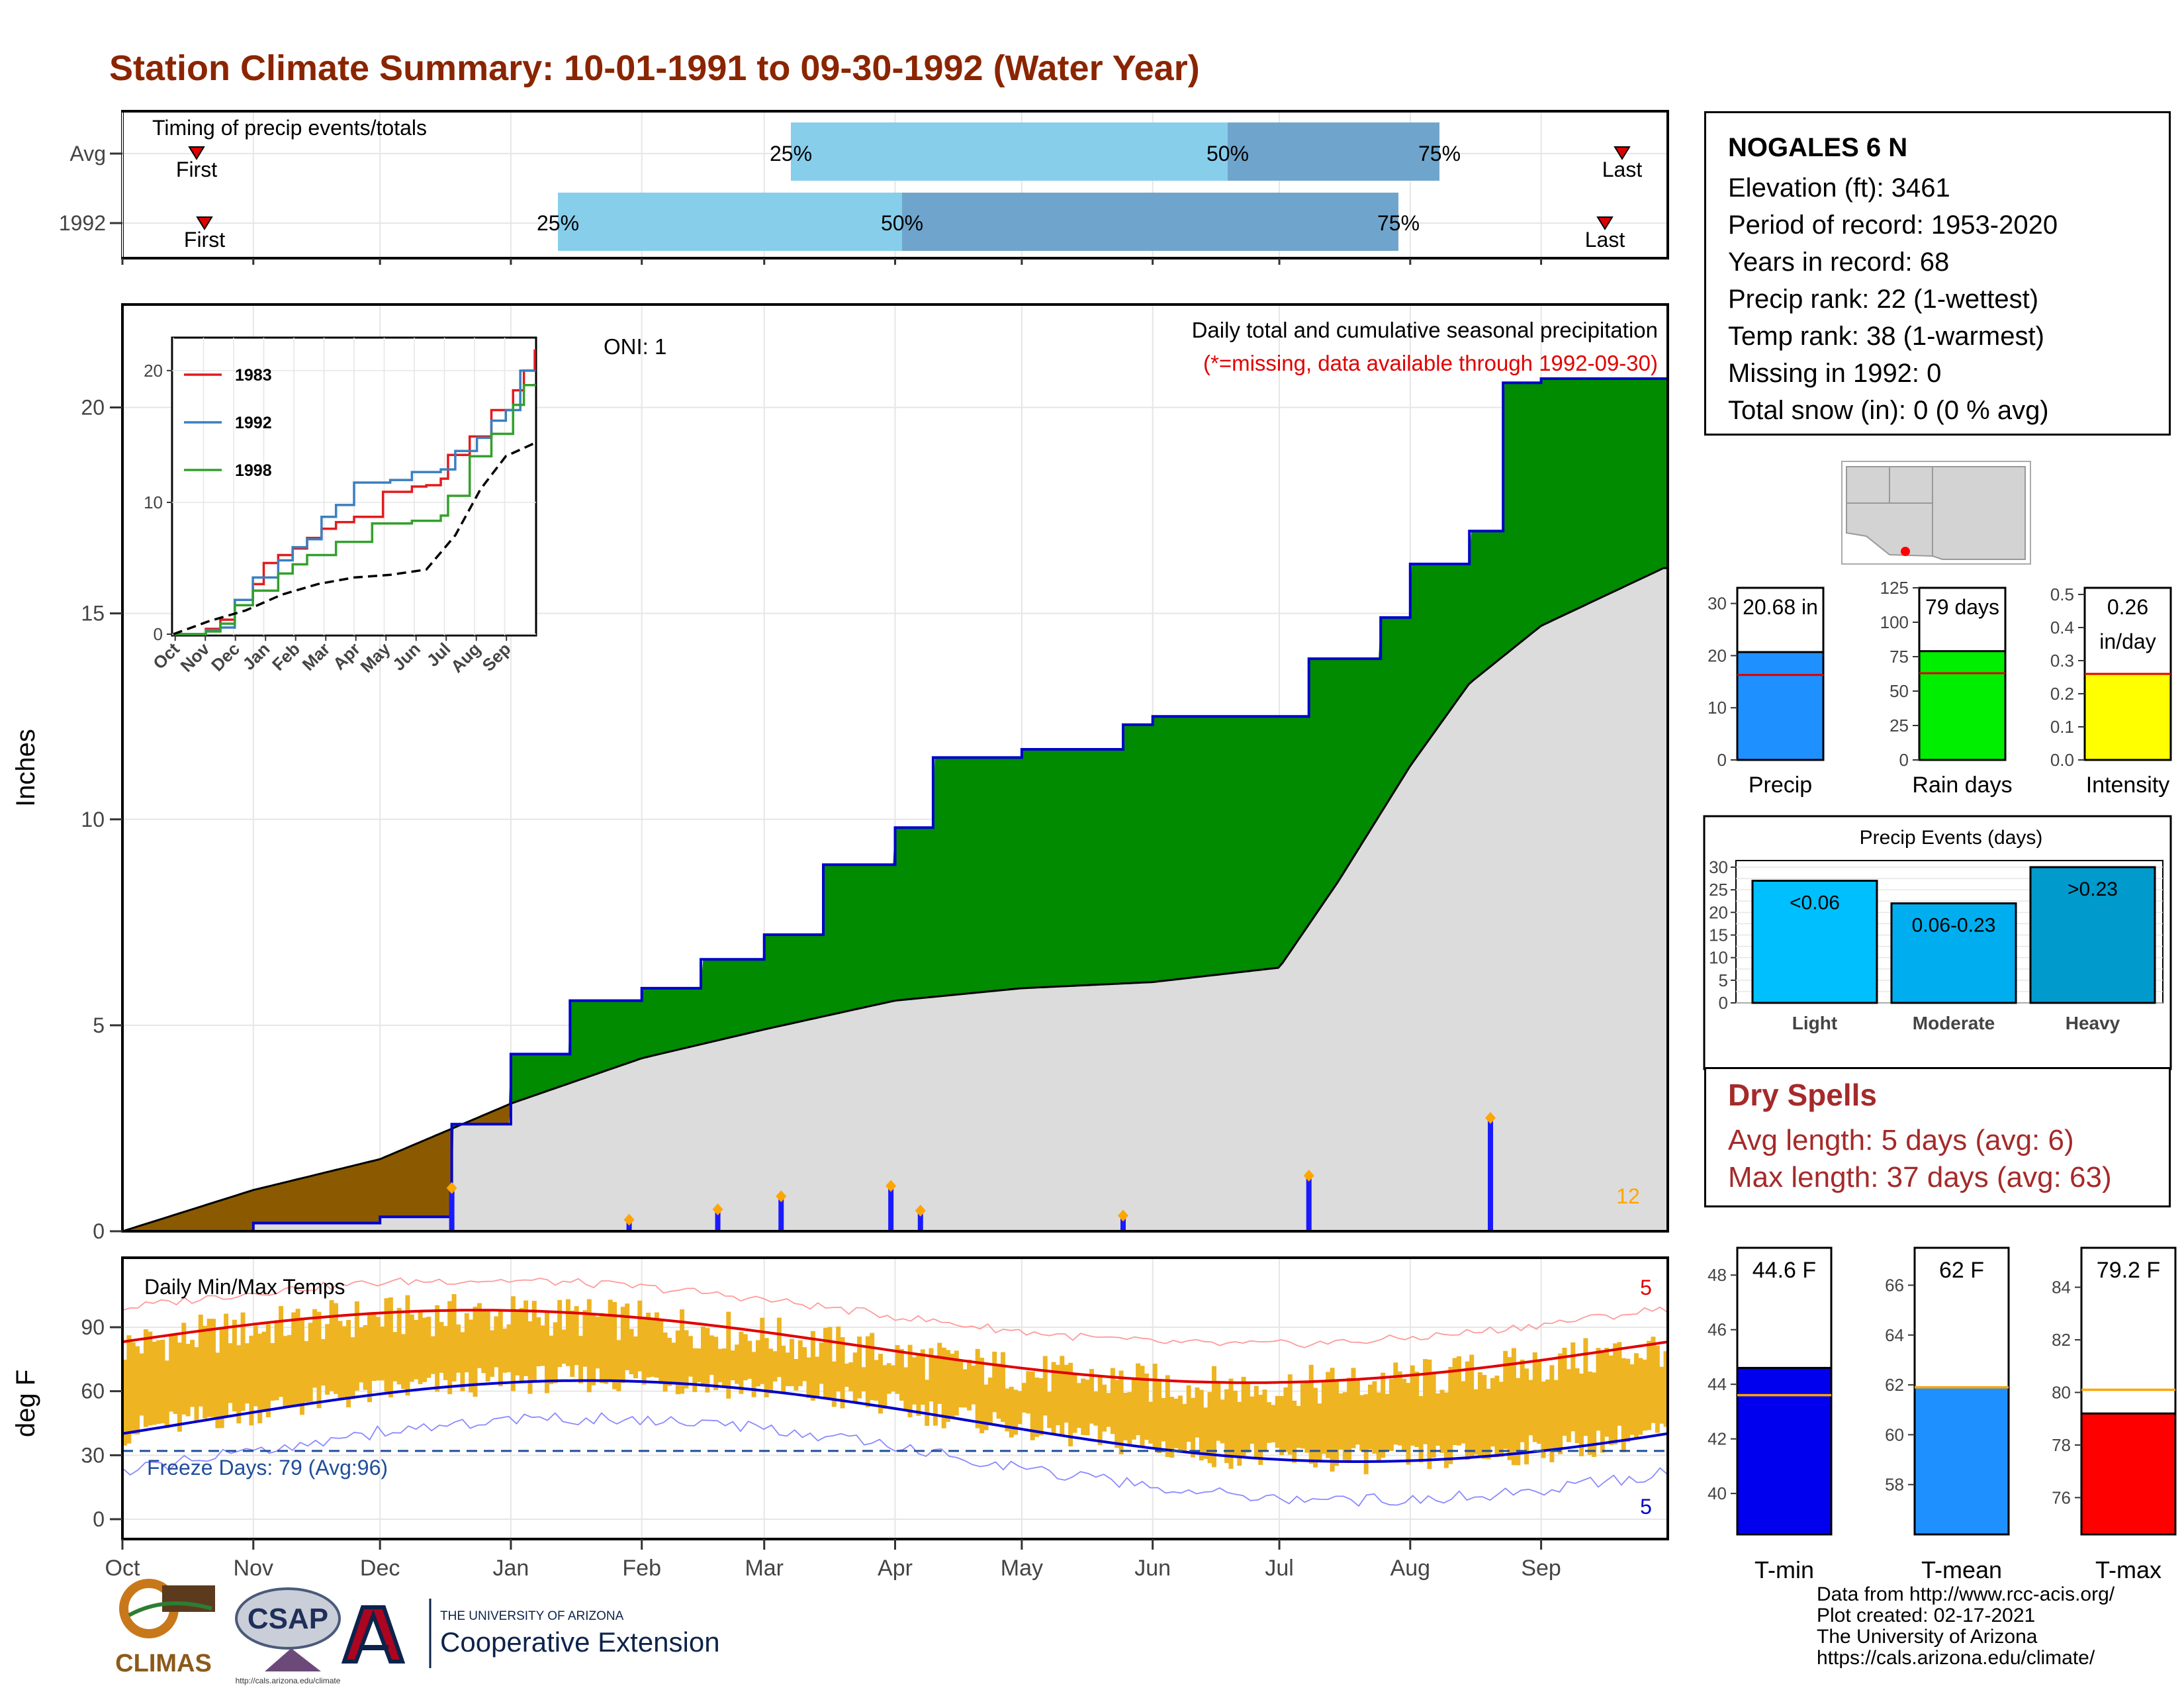 Image resolution: width=2184 pixels, height=1688 pixels. Describe the element at coordinates (1894, 588) in the screenshot. I see `stat-ytick-label: 125` at that location.